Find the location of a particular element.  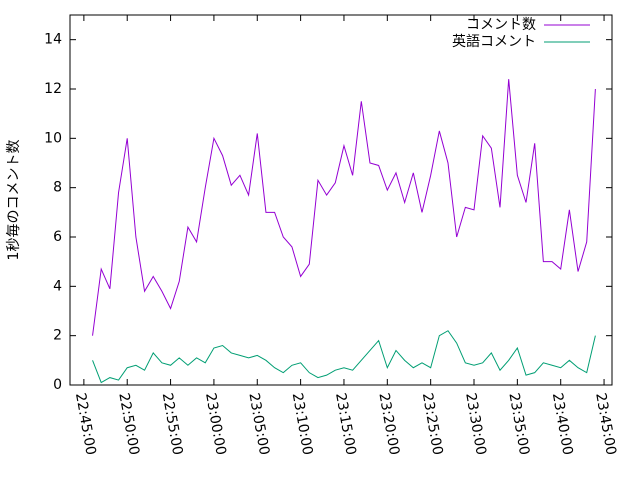

x-tick-label: 23:25:00 is located at coordinates (432, 424).